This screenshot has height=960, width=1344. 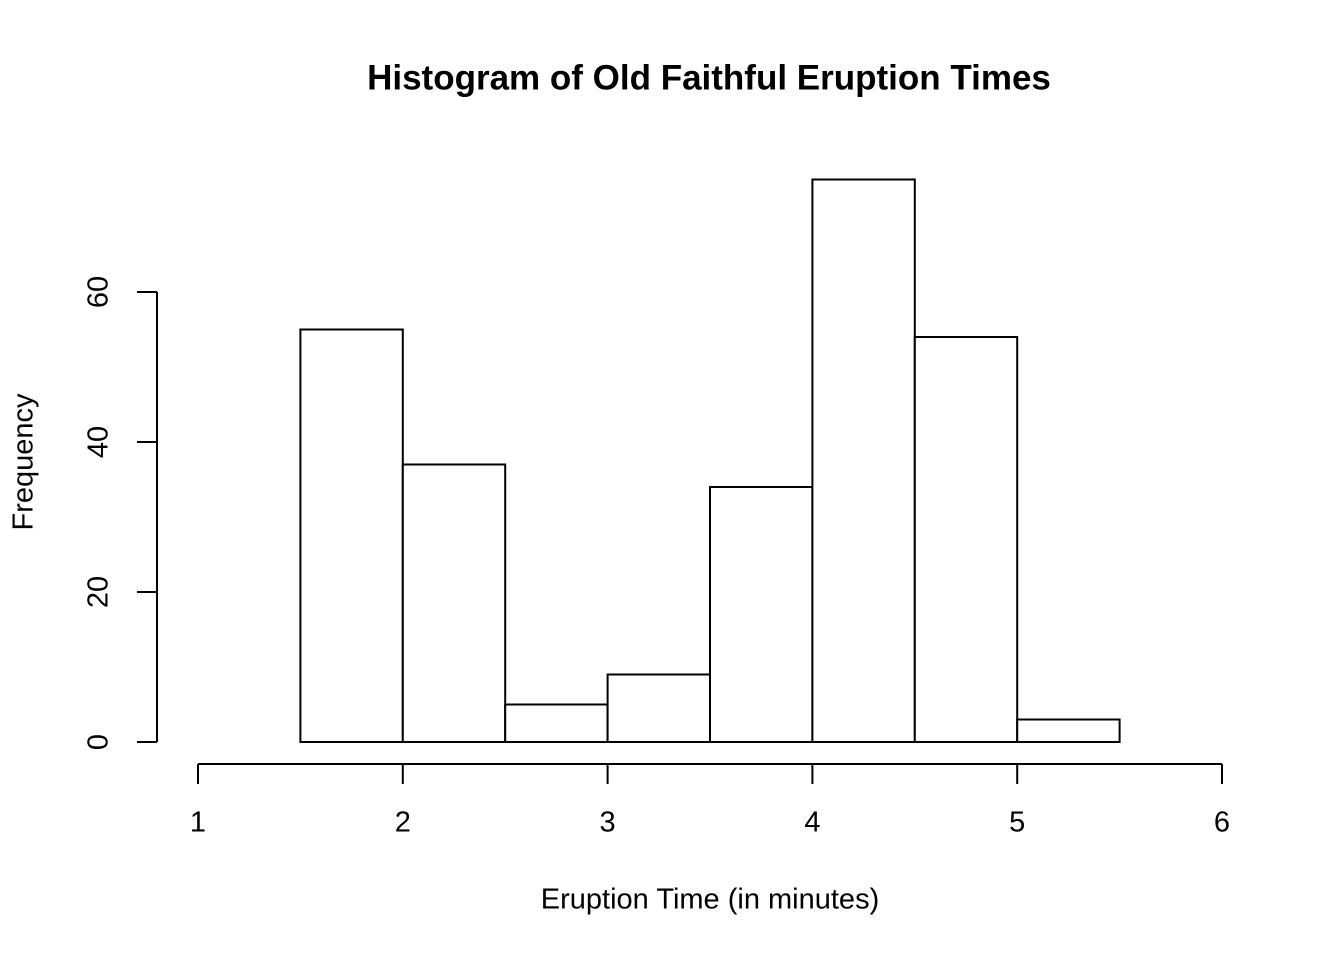 What do you see at coordinates (608, 823) in the screenshot?
I see `x-tick-label: 3` at bounding box center [608, 823].